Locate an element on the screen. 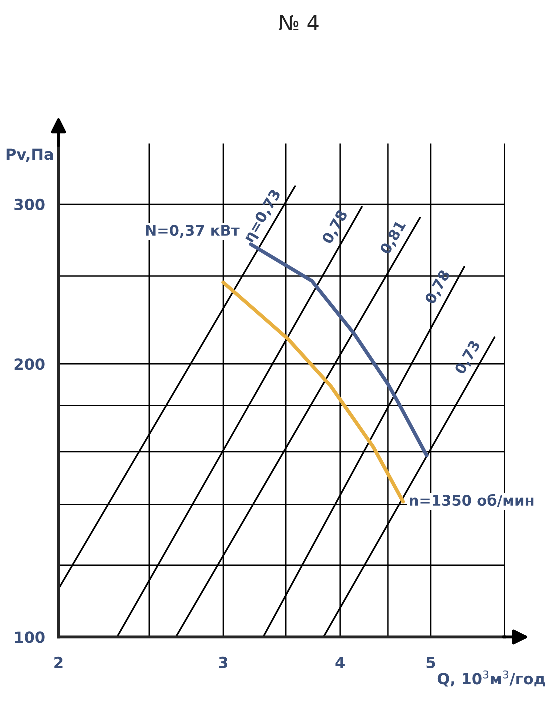 This screenshot has height=708, width=549. y-tick-label: 100 is located at coordinates (30, 638).